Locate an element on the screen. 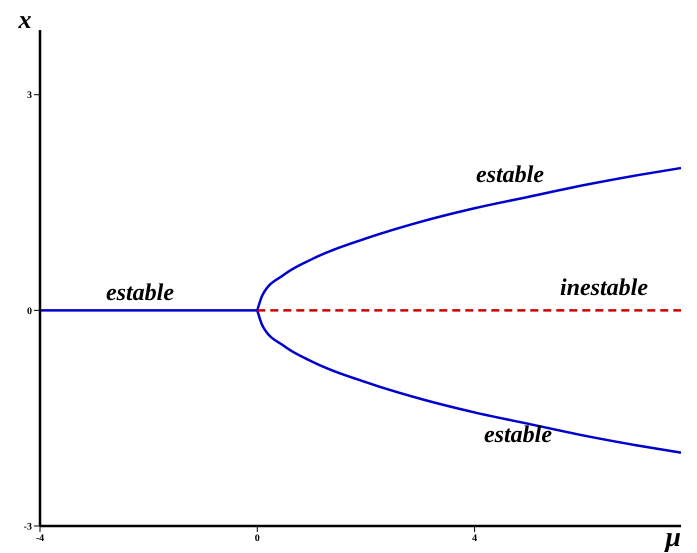 This screenshot has width=697, height=553. y-tick-label: 0 is located at coordinates (29, 311).